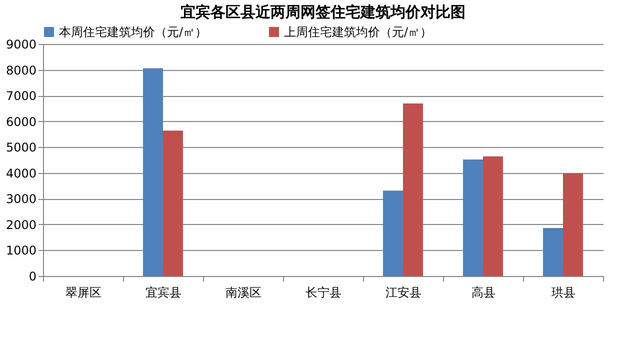 This screenshot has width=640, height=344. What do you see at coordinates (84, 293) in the screenshot?
I see `x-tick-label: 翠屏区` at bounding box center [84, 293].